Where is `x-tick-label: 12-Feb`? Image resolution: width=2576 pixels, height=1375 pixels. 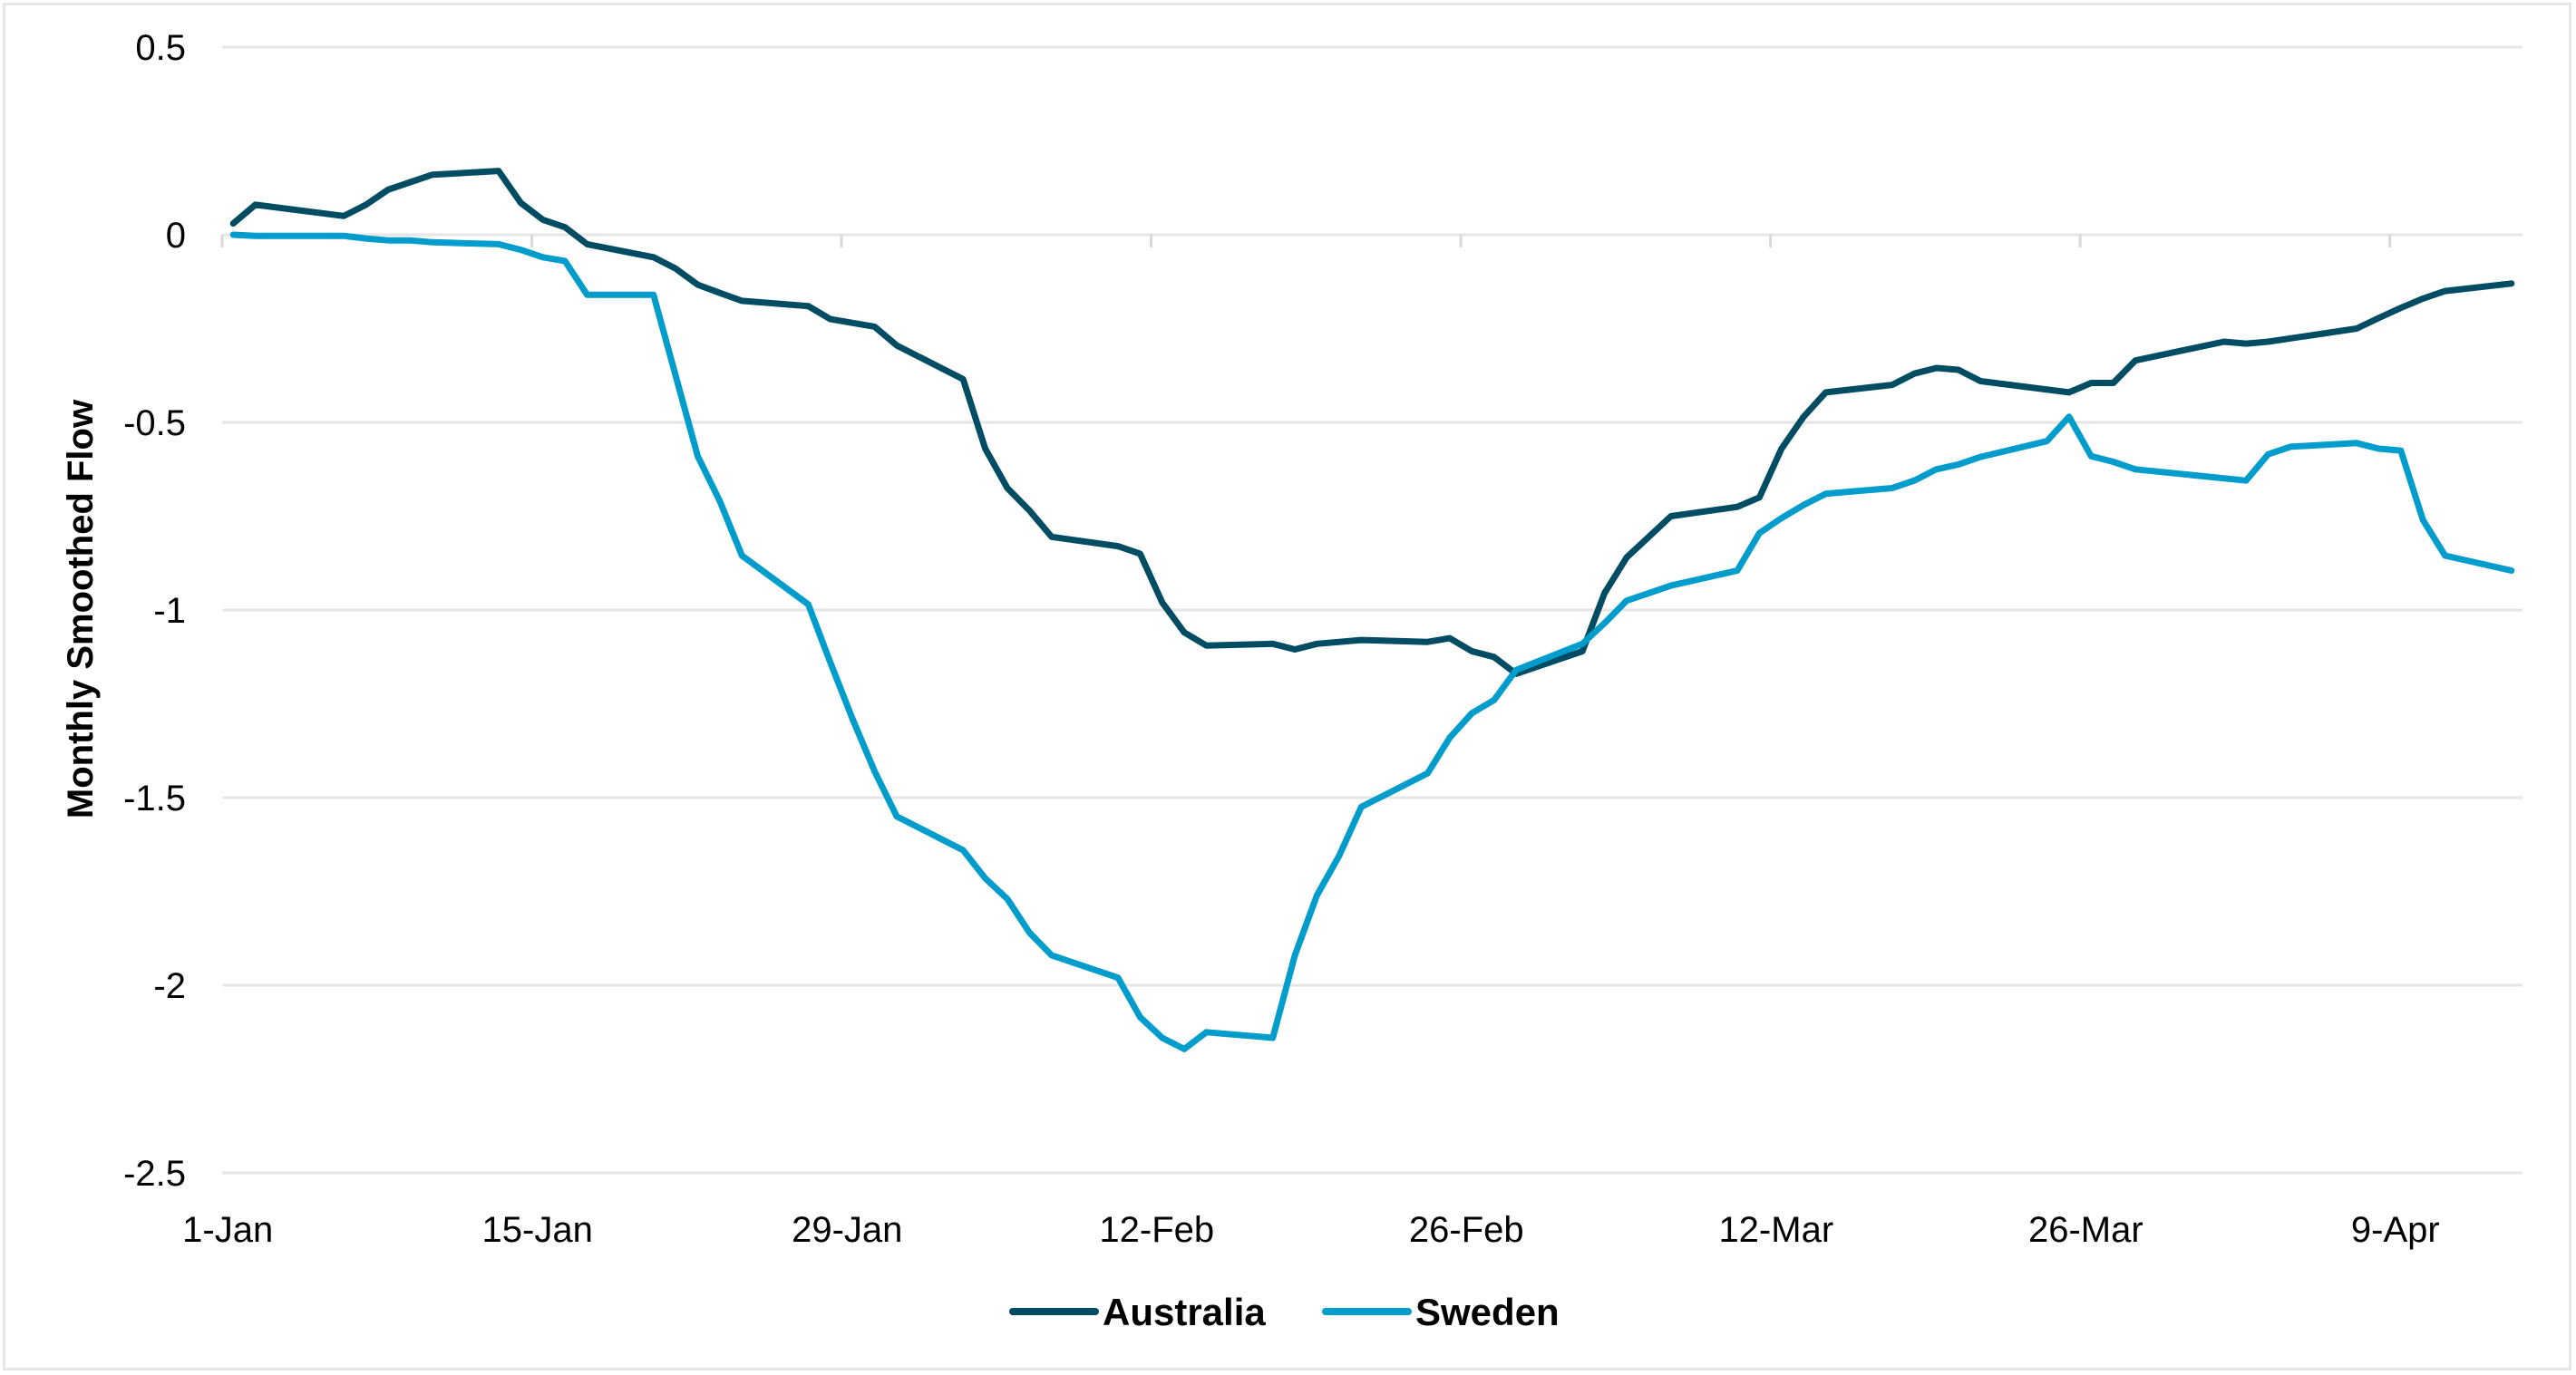 x-tick-label: 12-Feb is located at coordinates (1156, 1230).